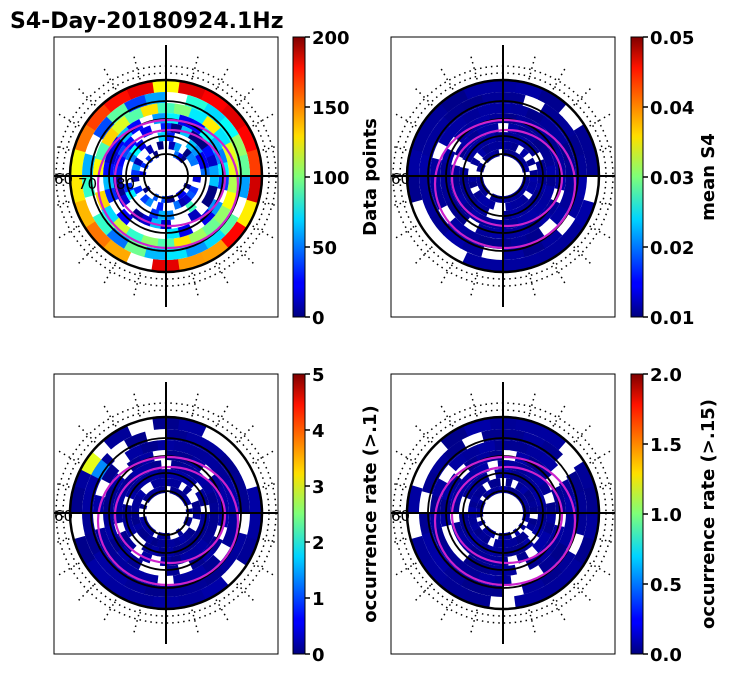 This screenshot has height=674, width=731. I want to click on colorbar-tick-label: 5, so click(318, 375).